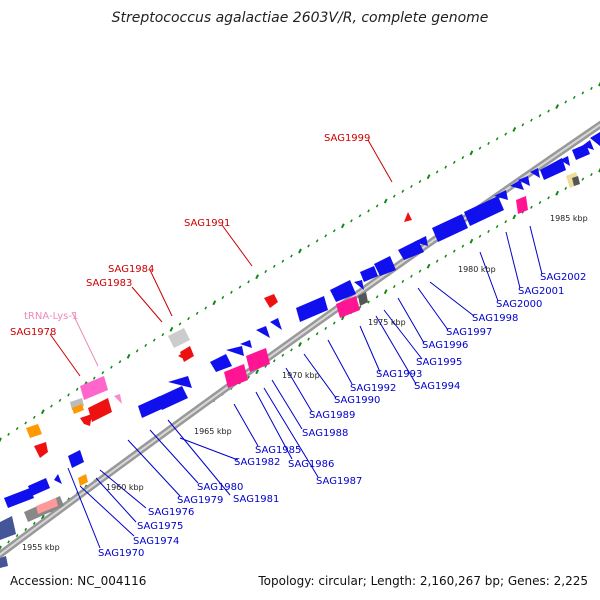  I want to click on kbp-label: 1970 kbp, so click(301, 375).